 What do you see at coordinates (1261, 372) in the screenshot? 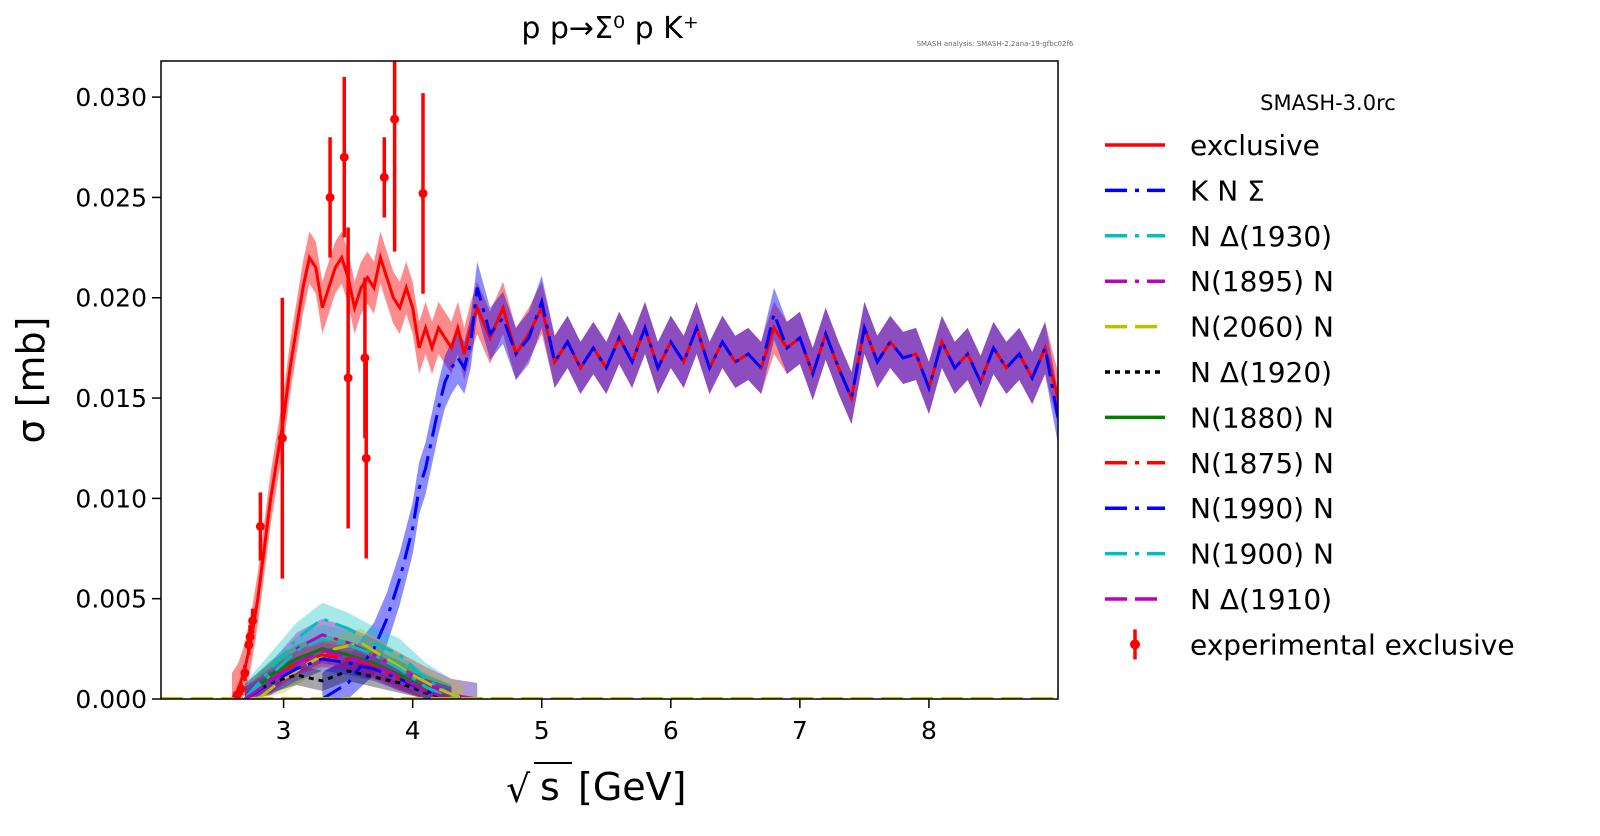
I see `legend-label: N Δ(1920)` at bounding box center [1261, 372].